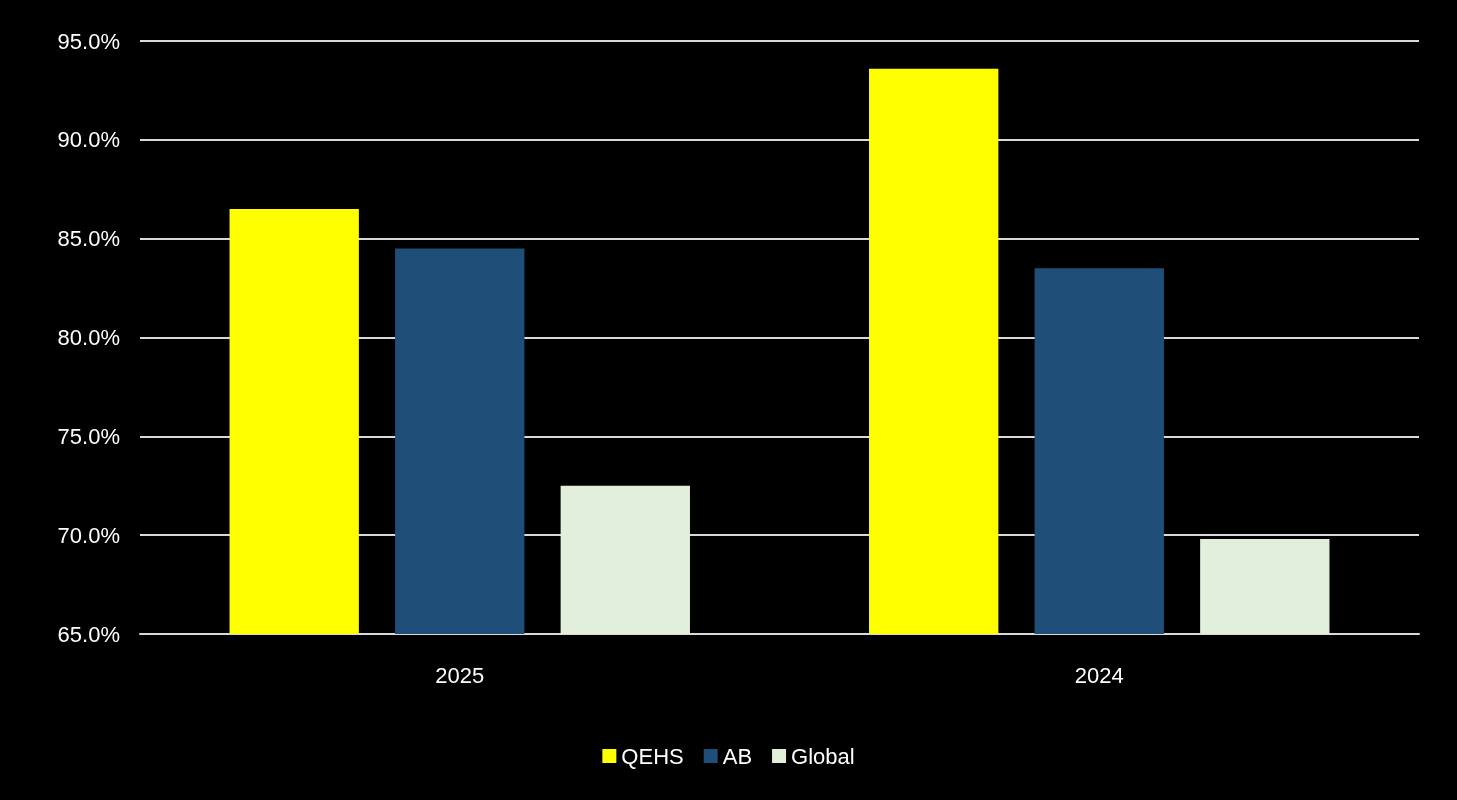 The height and width of the screenshot is (800, 1457). Describe the element at coordinates (823, 756) in the screenshot. I see `legend-label: Global` at that location.